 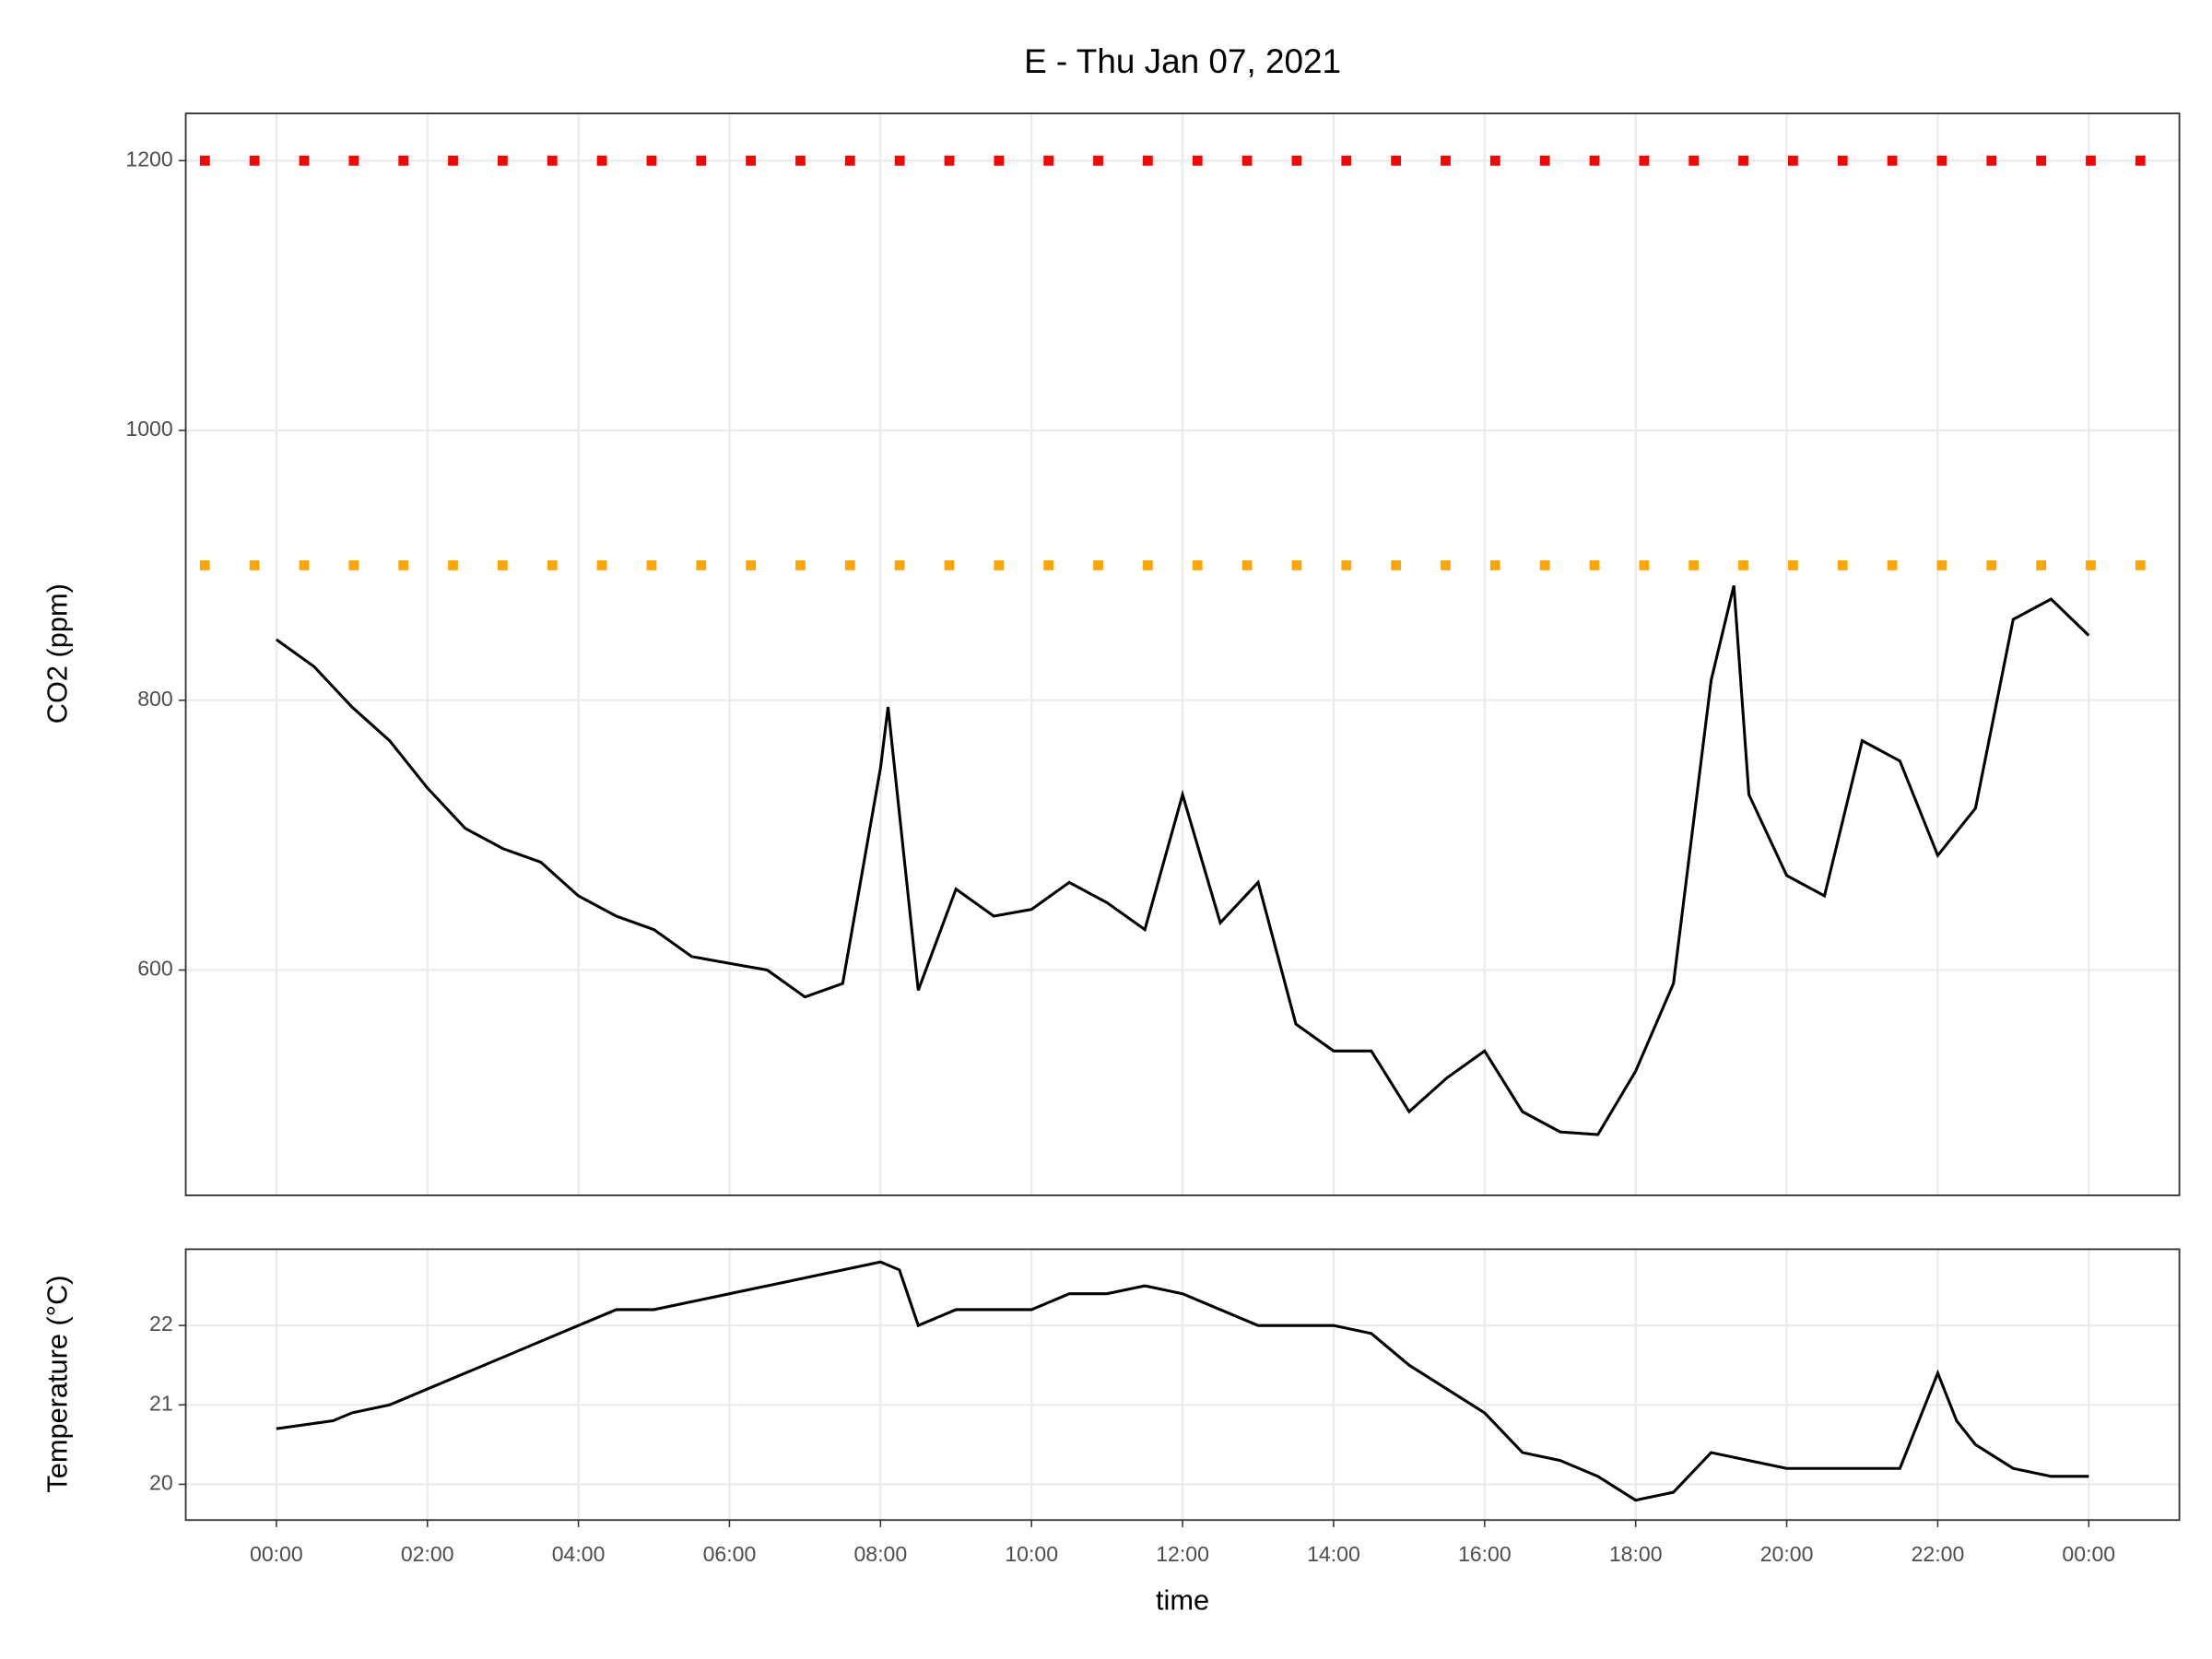 I want to click on x-tick-label: 04:00, so click(x=579, y=1554).